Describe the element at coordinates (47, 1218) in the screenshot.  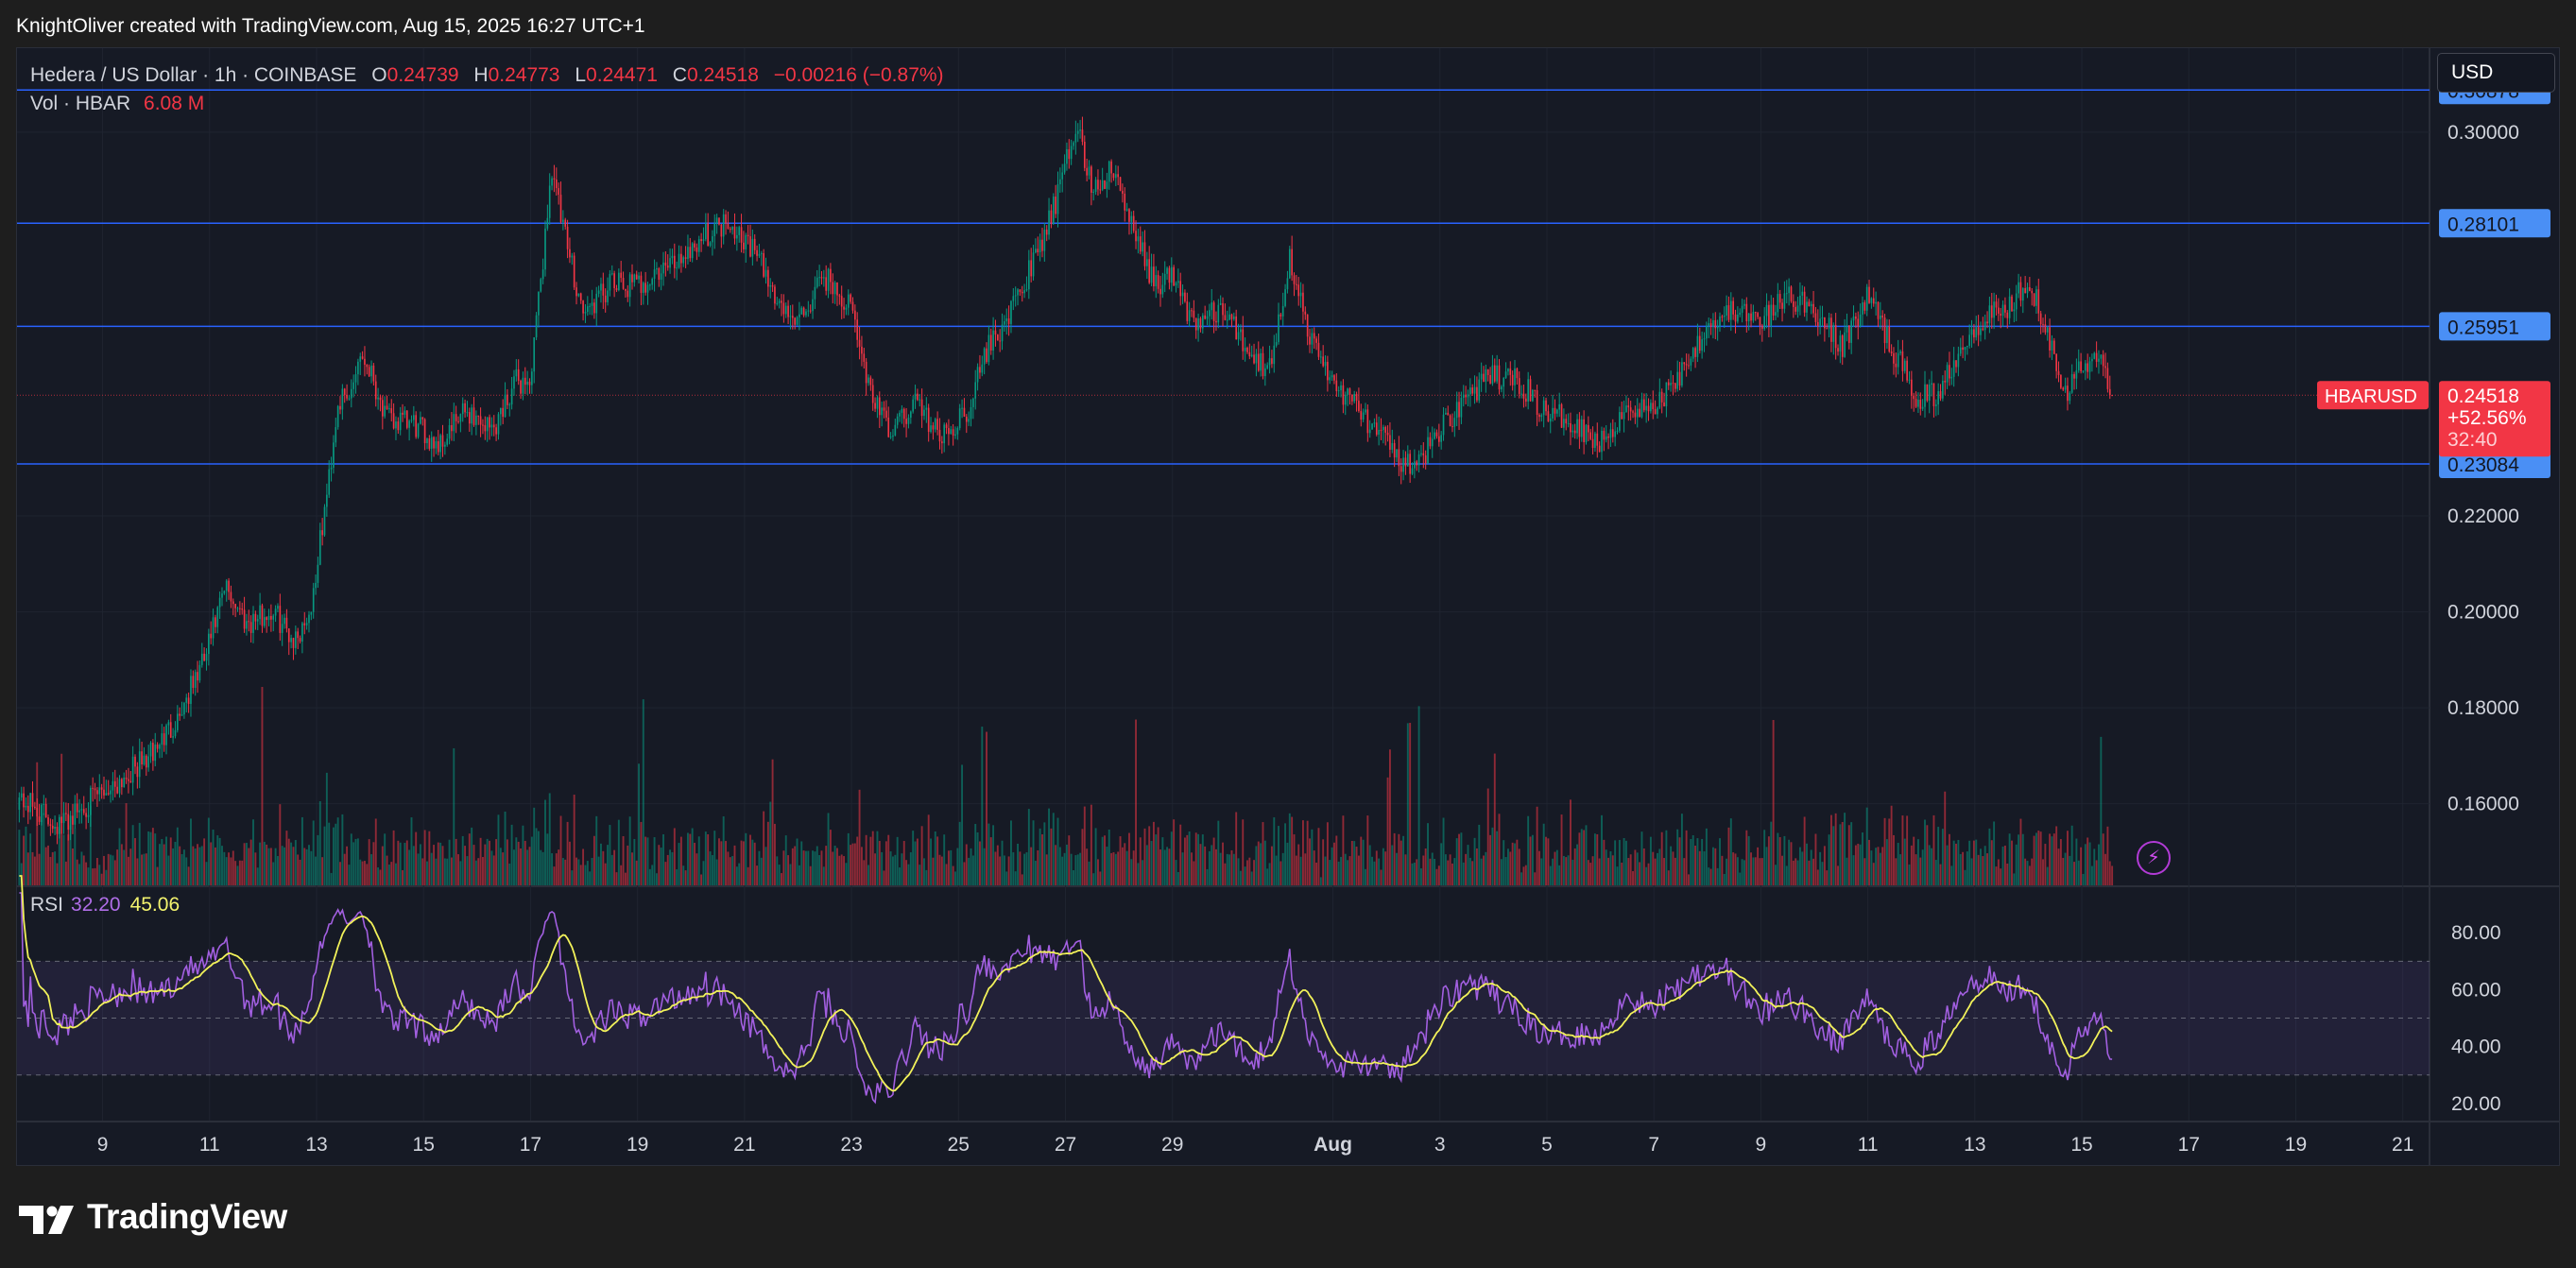
I see `tradingview-logo-icon` at that location.